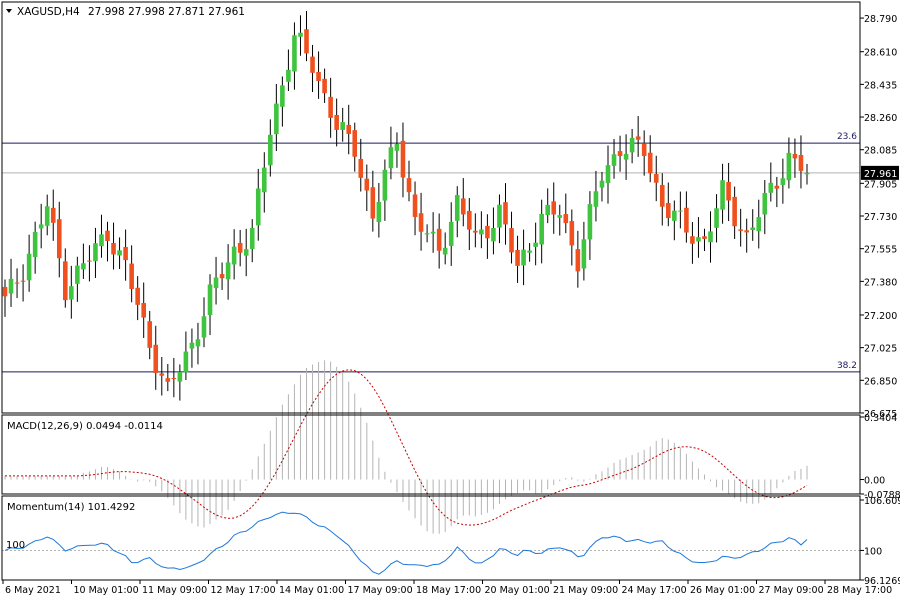 This screenshot has height=604, width=900. What do you see at coordinates (585, 590) in the screenshot?
I see `time-tick-label: 21 May 09:00` at bounding box center [585, 590].